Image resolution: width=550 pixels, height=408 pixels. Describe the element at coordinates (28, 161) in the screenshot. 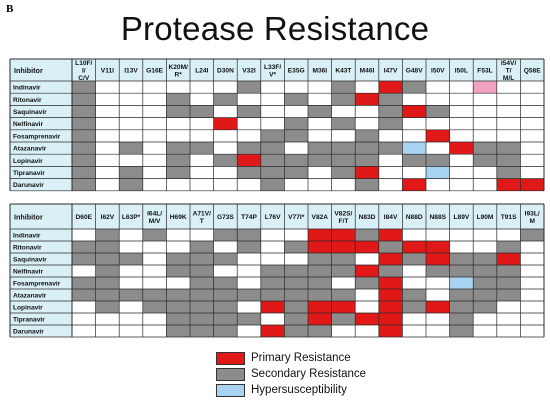

I see `row-label: Lopinavir` at that location.